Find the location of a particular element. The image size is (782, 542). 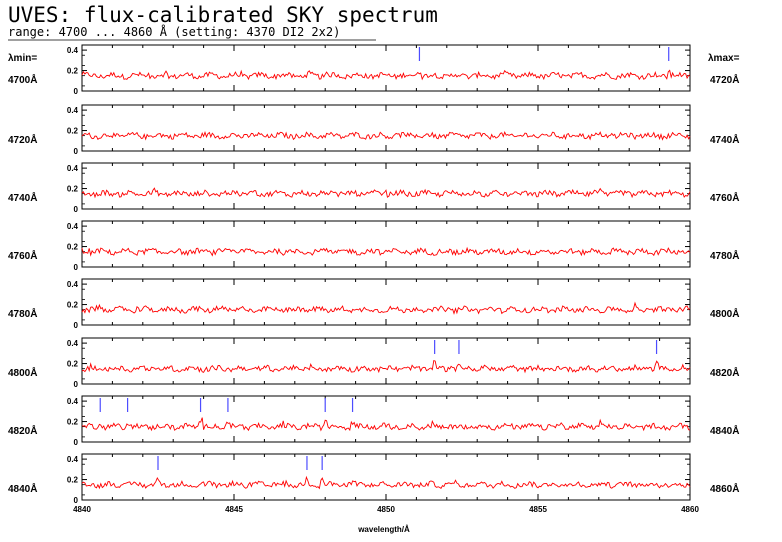

lambda-min-label: λmin= is located at coordinates (22, 58).